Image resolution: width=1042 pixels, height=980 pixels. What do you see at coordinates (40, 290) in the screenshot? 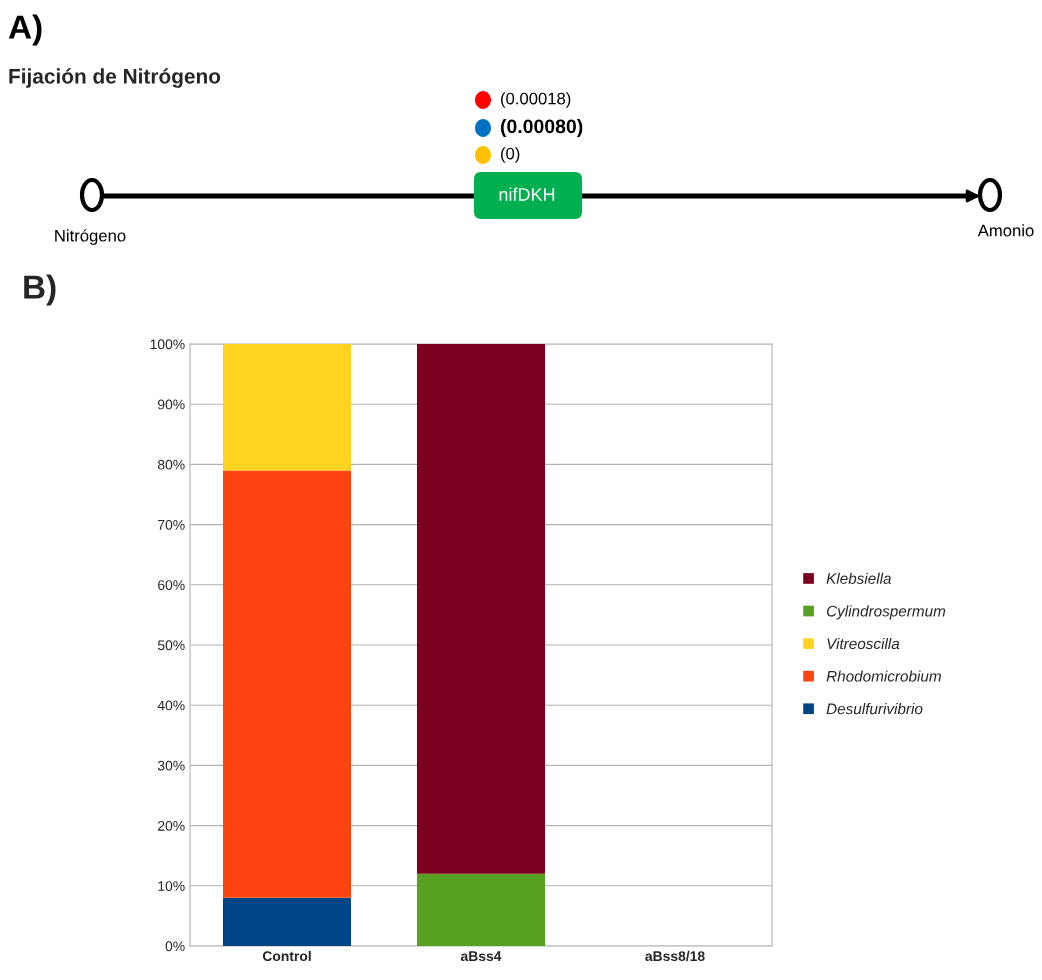
I see `text: B)` at bounding box center [40, 290].